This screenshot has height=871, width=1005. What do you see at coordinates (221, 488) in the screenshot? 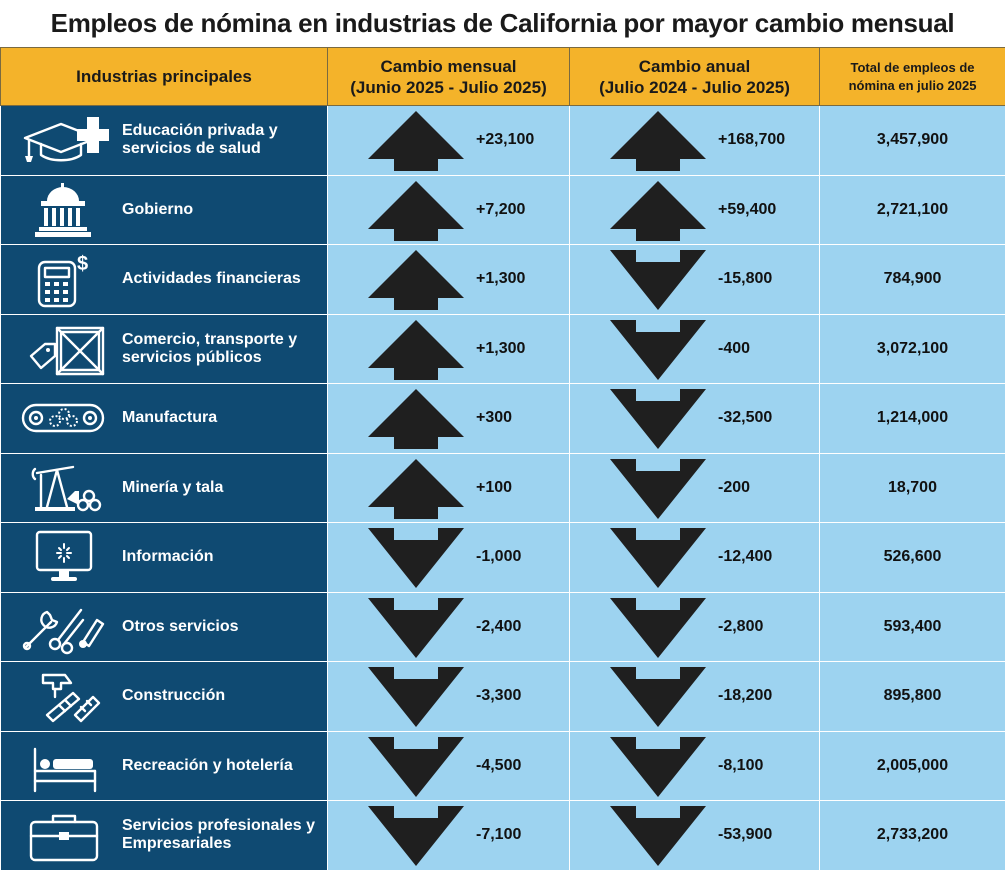
I see `industry-label: Minería y tala` at bounding box center [221, 488].